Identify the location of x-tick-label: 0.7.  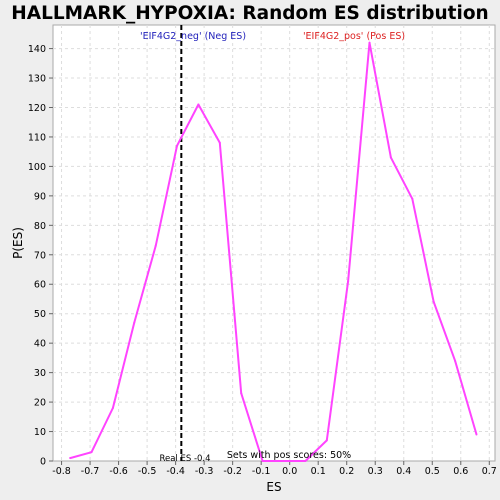
(489, 471).